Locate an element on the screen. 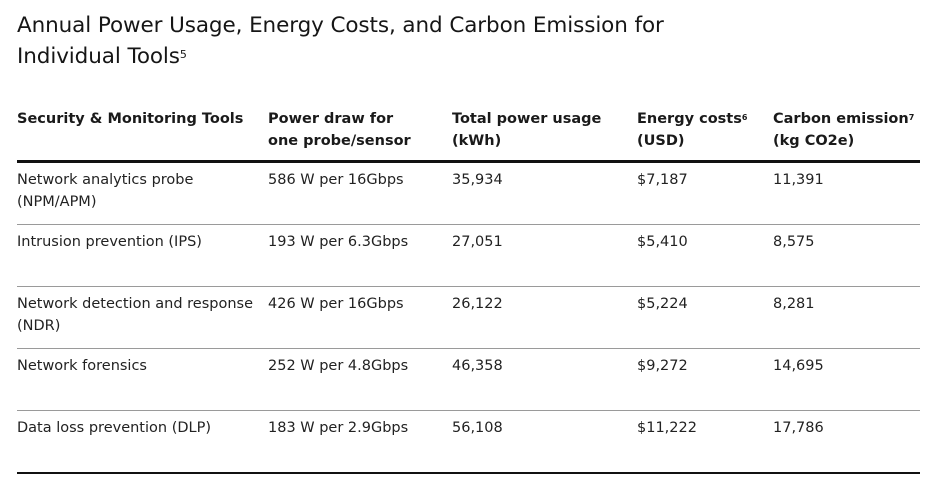  header-total-power: Total power usage (kWh) is located at coordinates (527, 130).